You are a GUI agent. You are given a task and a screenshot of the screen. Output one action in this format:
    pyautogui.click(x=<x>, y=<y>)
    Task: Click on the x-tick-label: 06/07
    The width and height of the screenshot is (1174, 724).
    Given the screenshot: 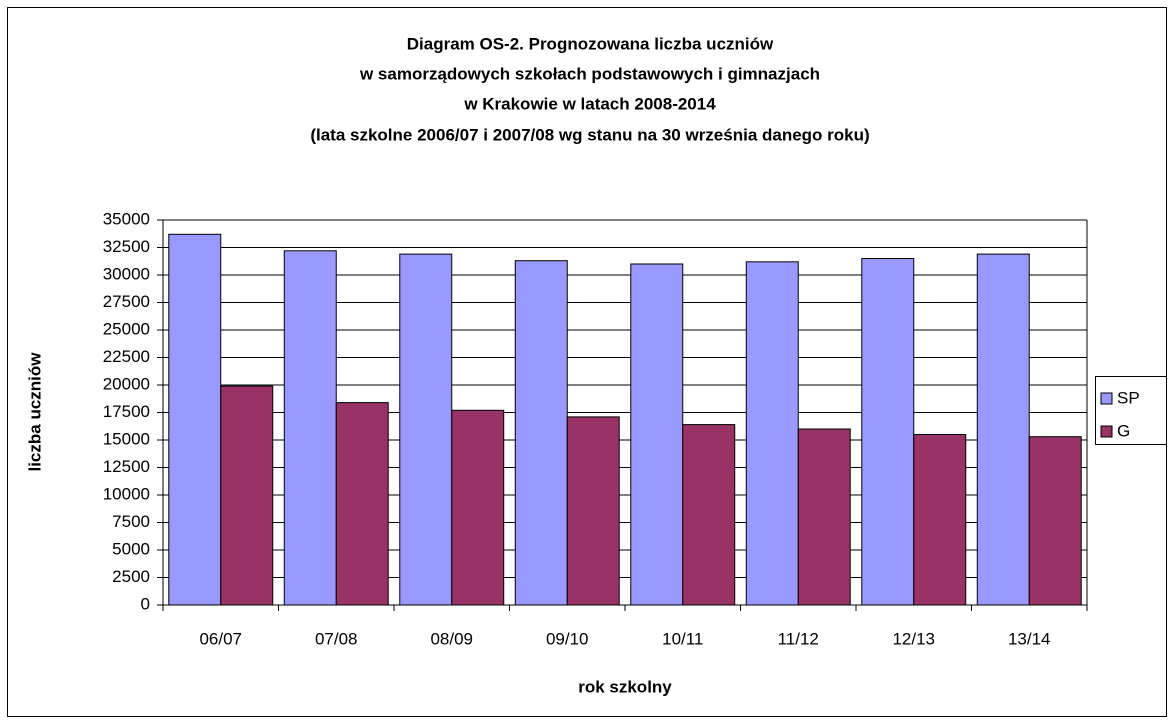 What is the action you would take?
    pyautogui.click(x=220, y=638)
    